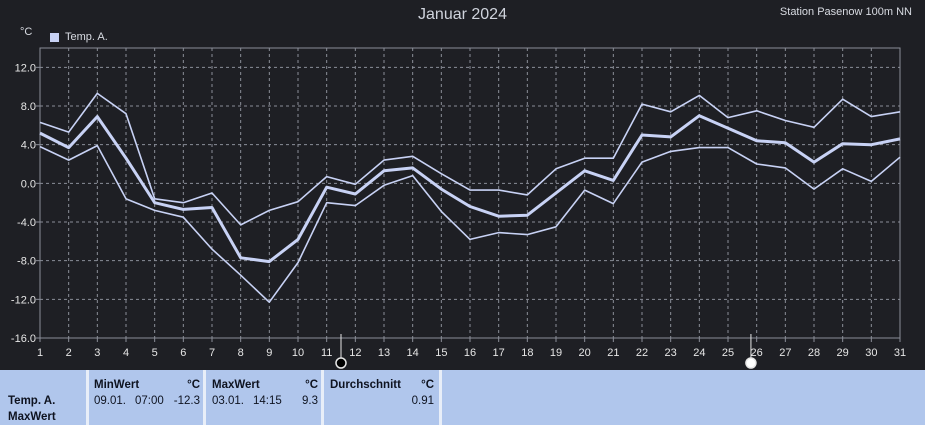 The height and width of the screenshot is (425, 925). Describe the element at coordinates (193, 385) in the screenshot. I see `min-unit: °C` at that location.